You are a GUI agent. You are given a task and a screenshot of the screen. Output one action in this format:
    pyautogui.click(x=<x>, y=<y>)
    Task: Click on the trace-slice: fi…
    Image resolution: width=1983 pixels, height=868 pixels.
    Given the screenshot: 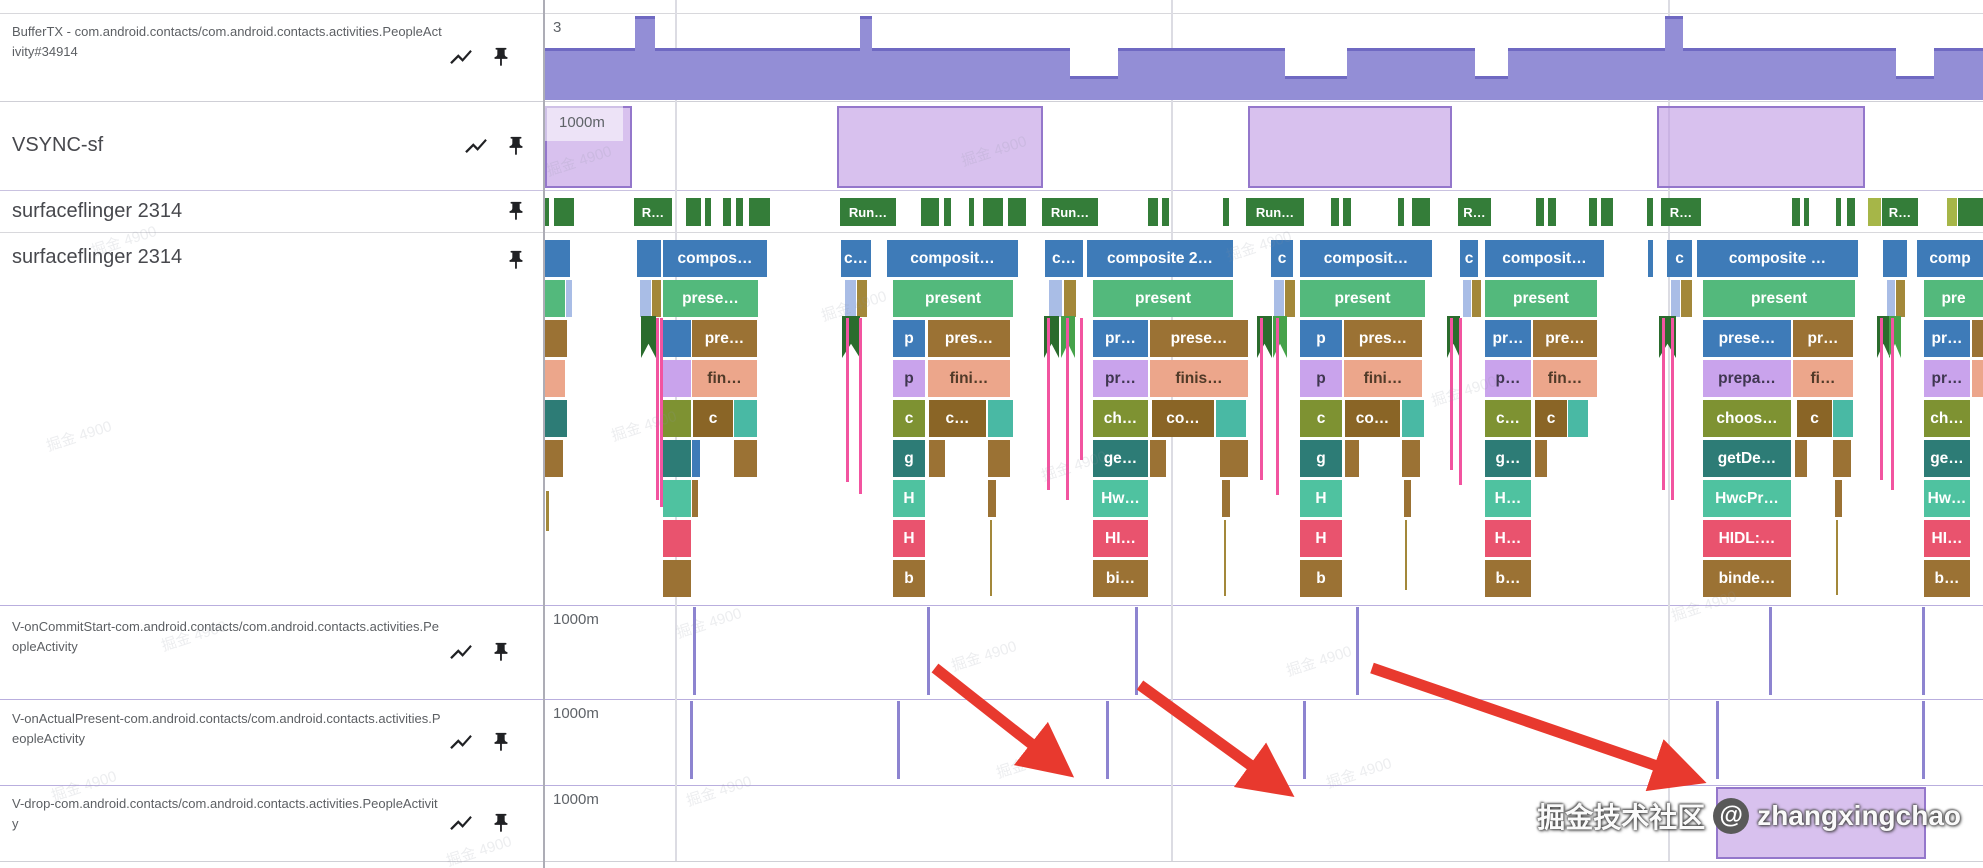 What is the action you would take?
    pyautogui.click(x=1823, y=378)
    